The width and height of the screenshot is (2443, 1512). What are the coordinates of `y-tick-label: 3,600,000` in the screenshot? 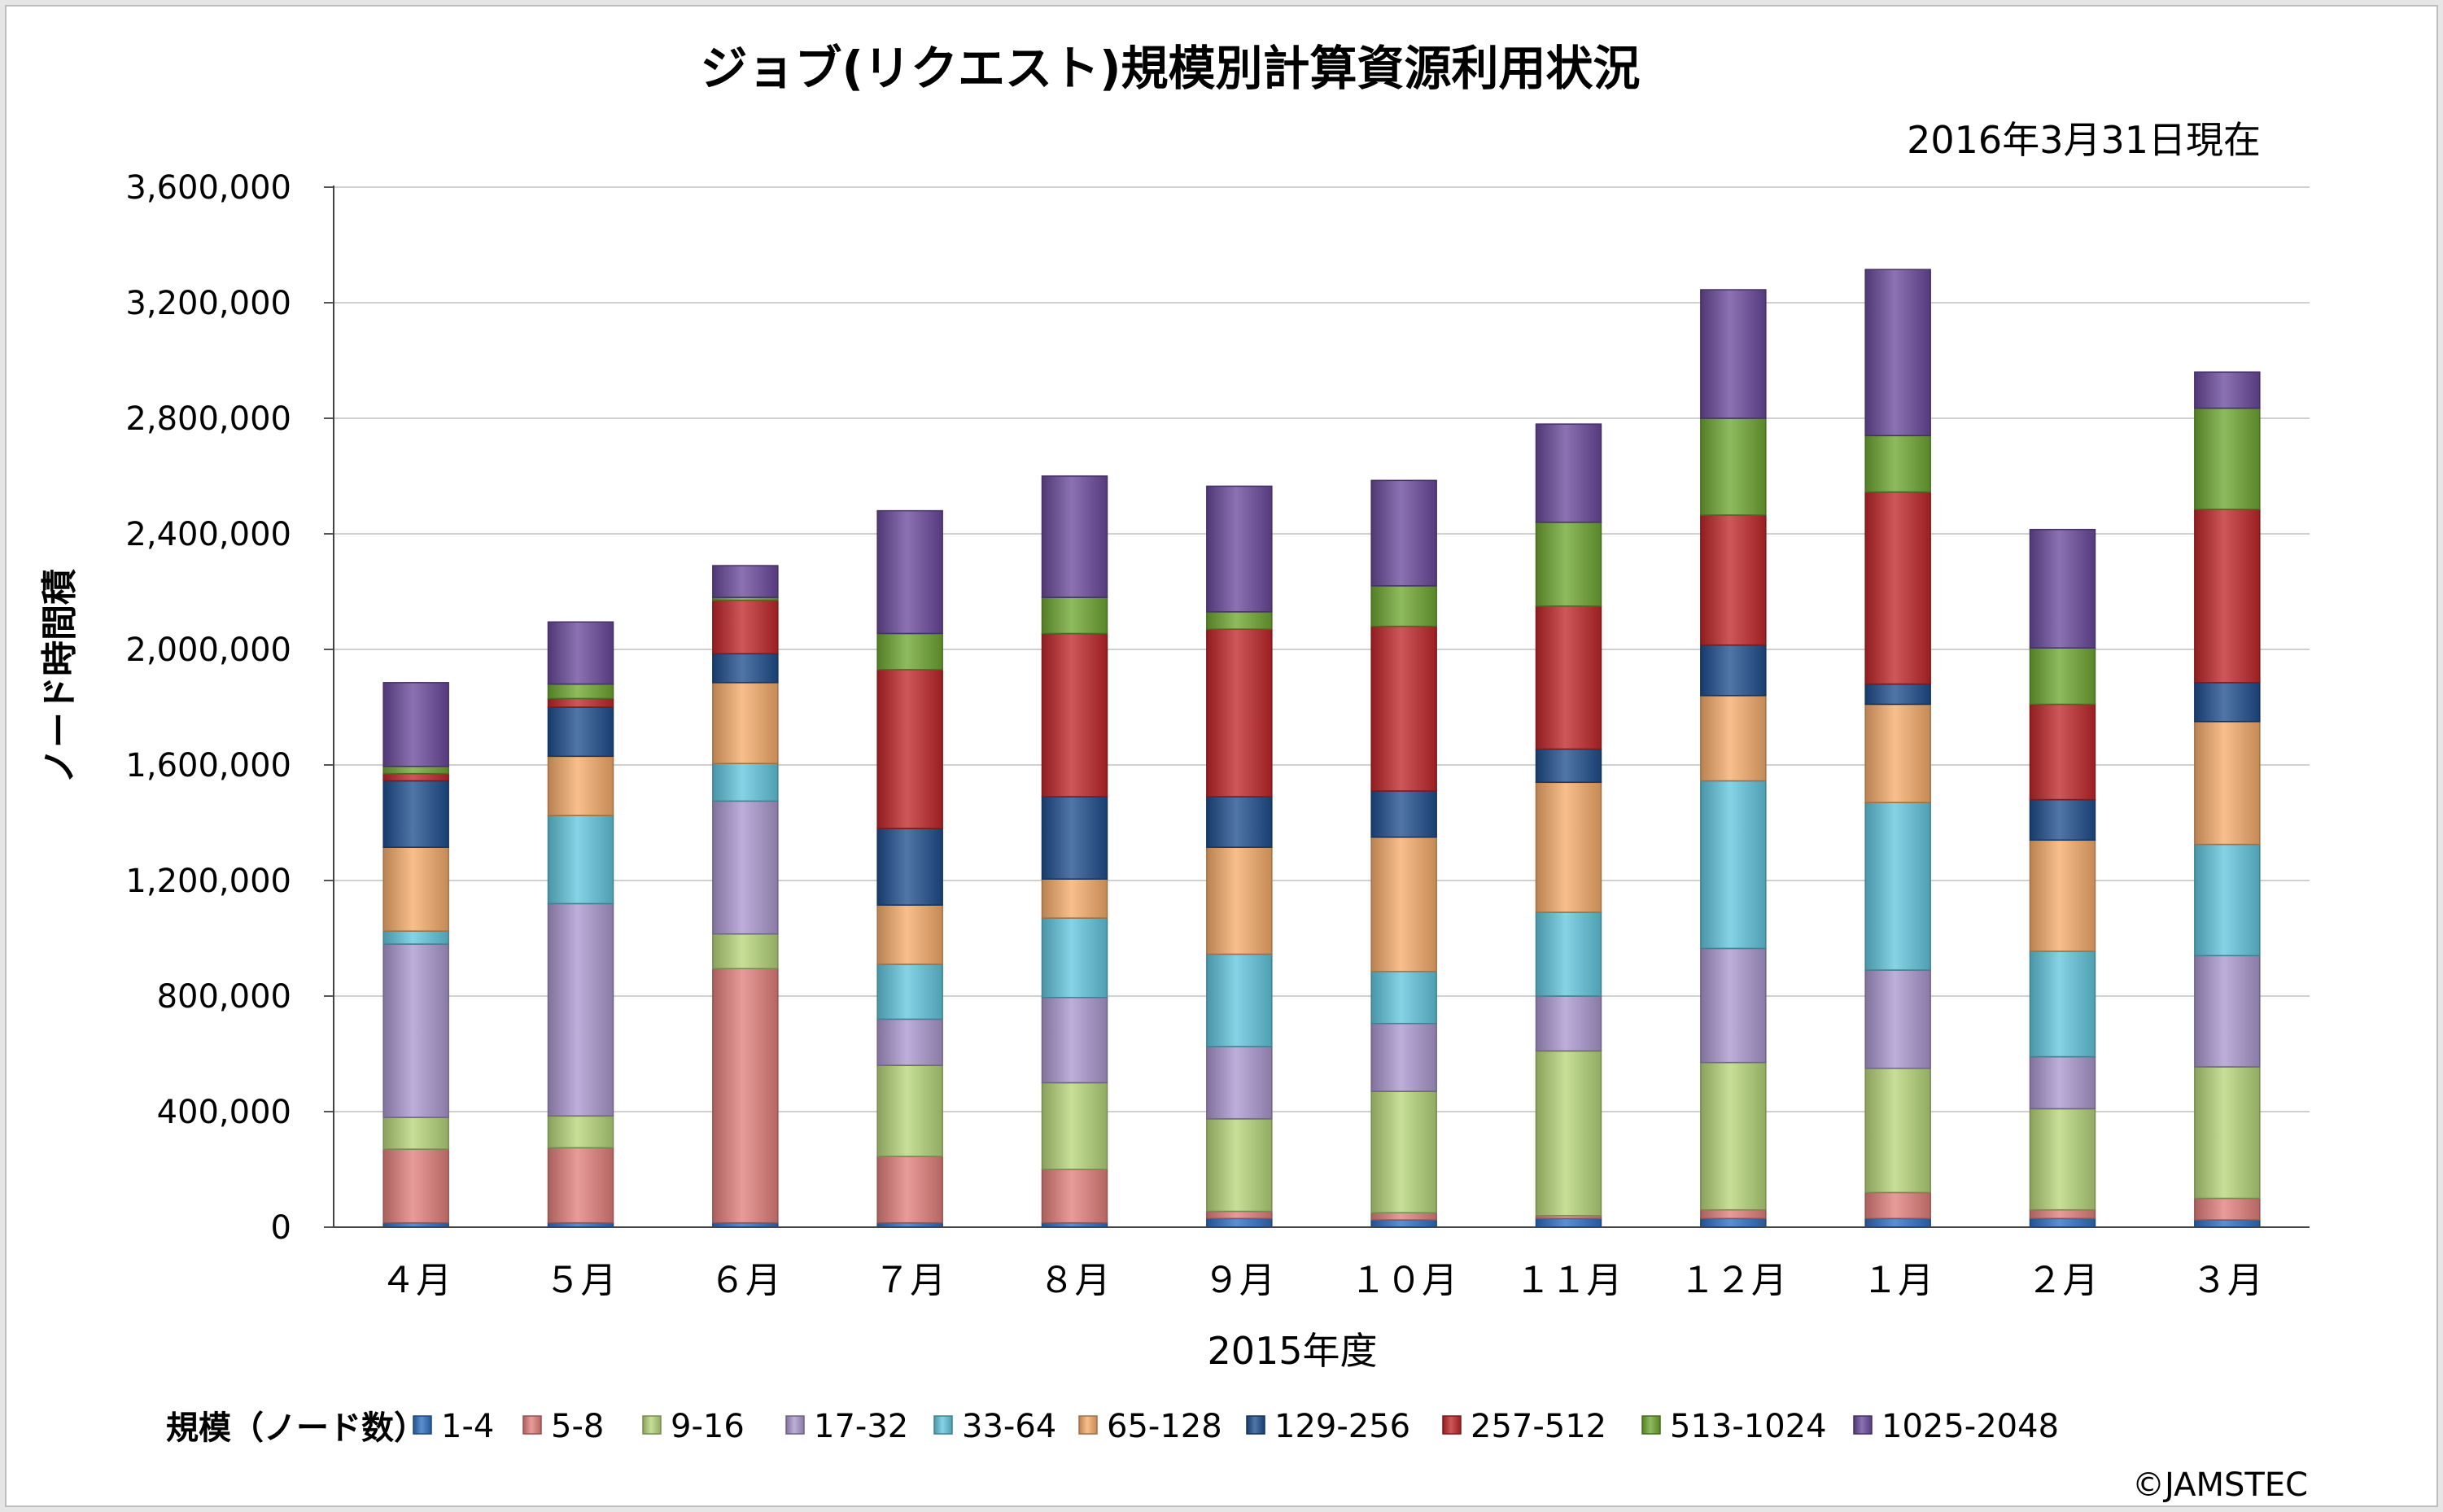 It's located at (208, 188).